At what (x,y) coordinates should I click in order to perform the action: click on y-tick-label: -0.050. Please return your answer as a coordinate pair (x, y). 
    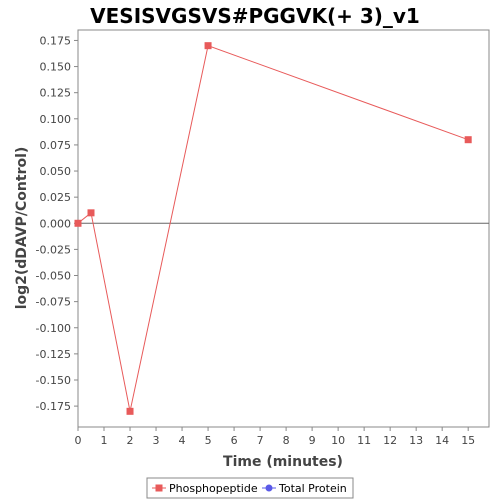
    Looking at the image, I should click on (53, 276).